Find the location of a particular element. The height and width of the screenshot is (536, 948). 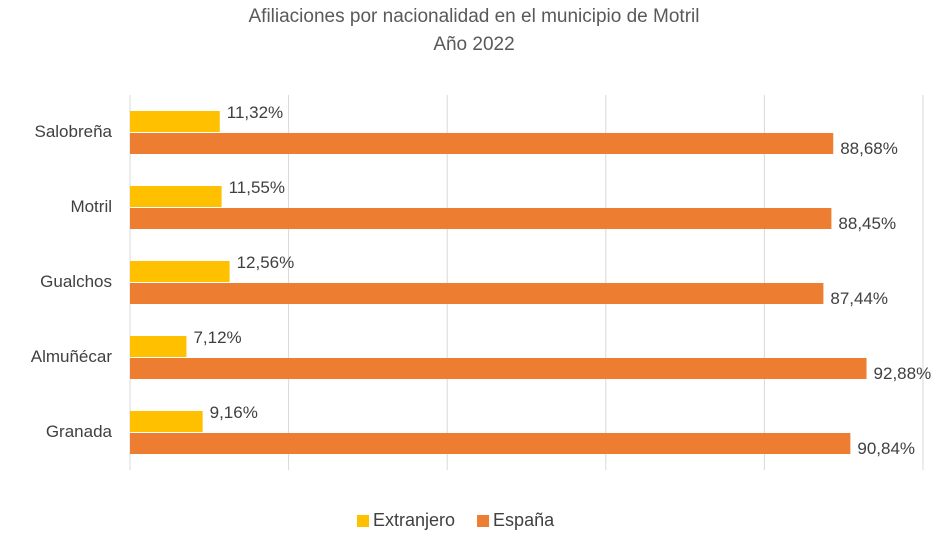

y-tick-label: Gualchos is located at coordinates (76, 281).